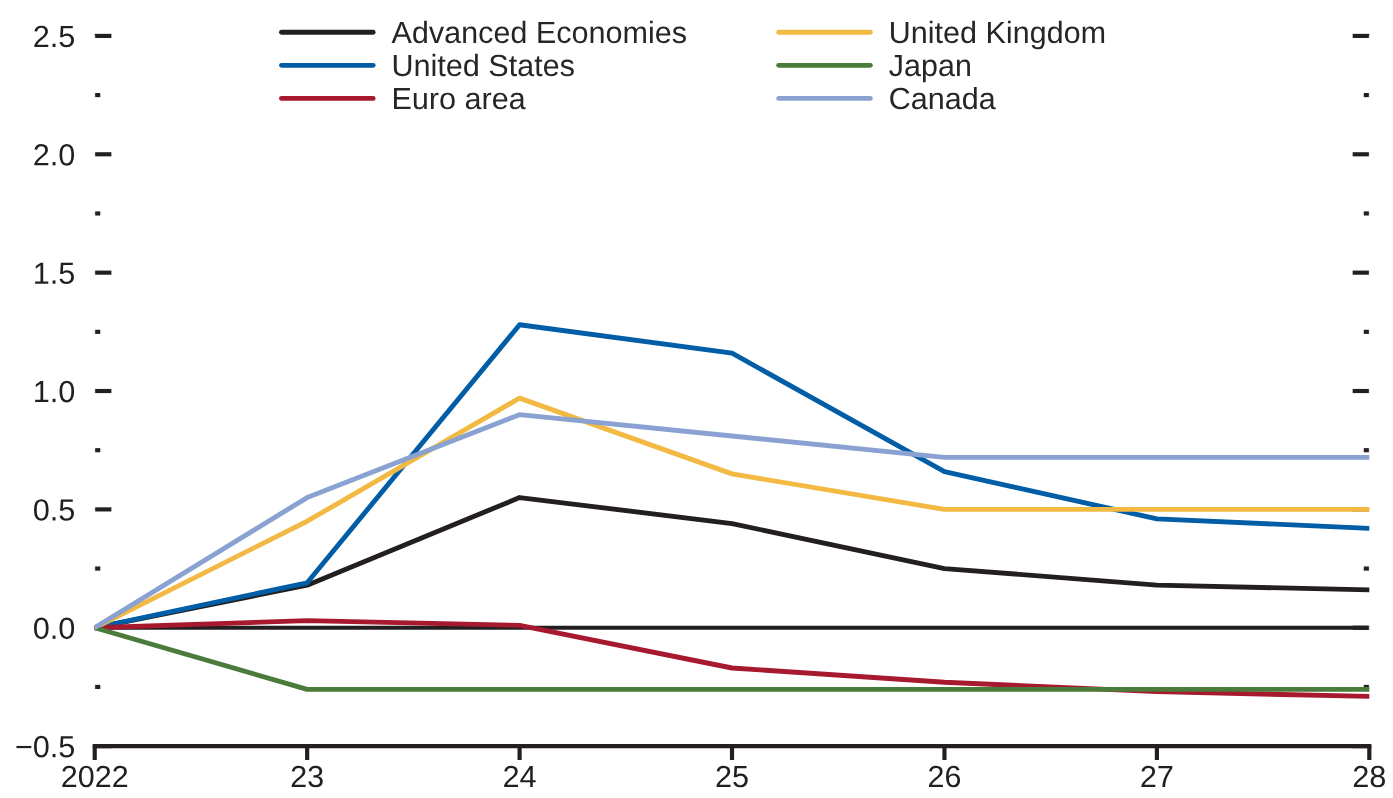 The width and height of the screenshot is (1393, 798). What do you see at coordinates (1369, 776) in the screenshot?
I see `x-tick-label: 28` at bounding box center [1369, 776].